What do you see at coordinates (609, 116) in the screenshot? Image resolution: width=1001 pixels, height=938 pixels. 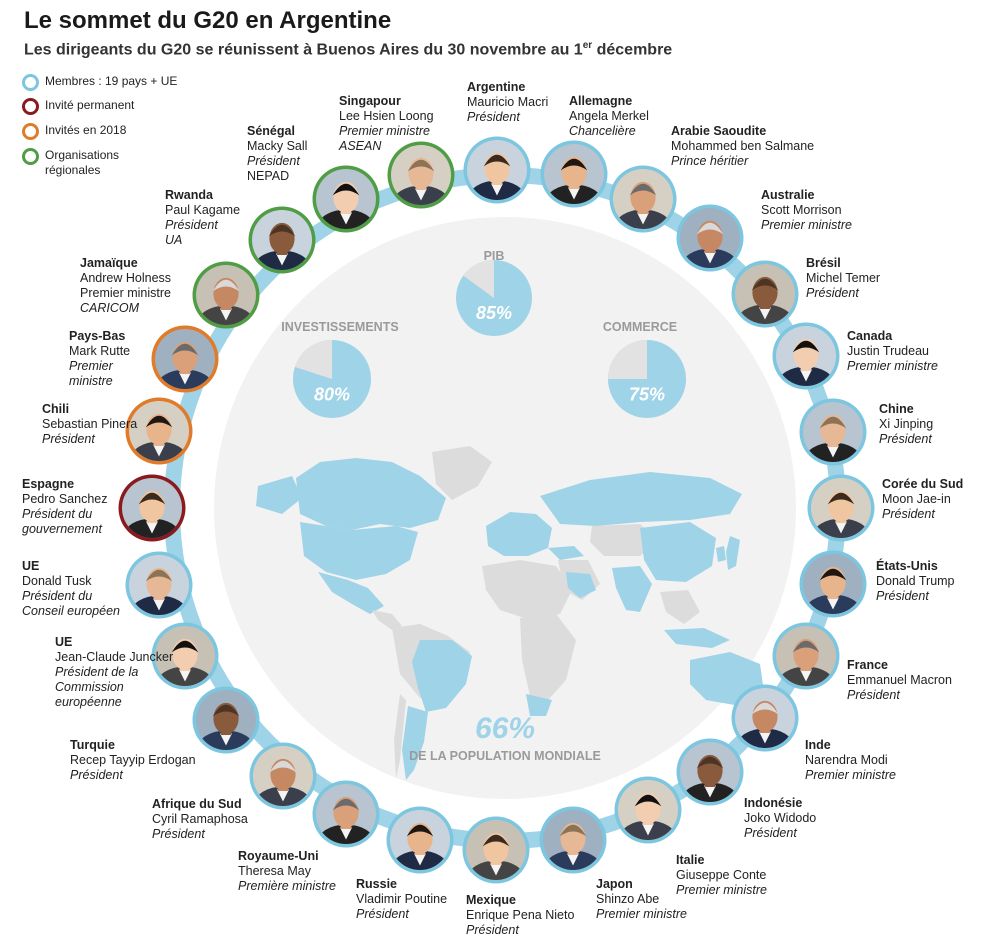 I see `leader-name: Angela Merkel` at bounding box center [609, 116].